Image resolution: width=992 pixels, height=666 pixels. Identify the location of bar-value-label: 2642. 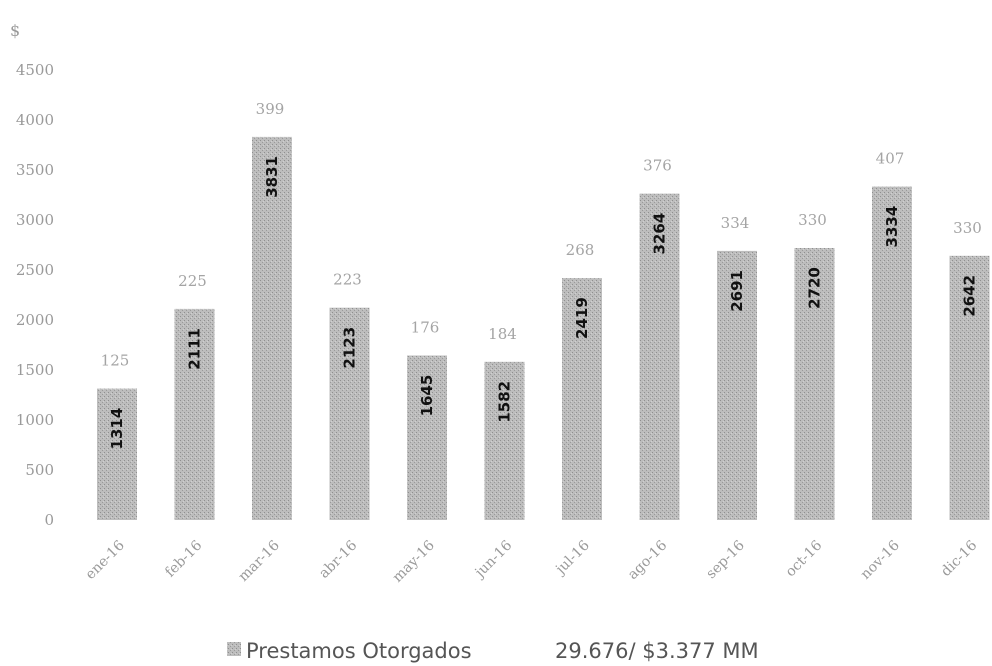
(970, 296).